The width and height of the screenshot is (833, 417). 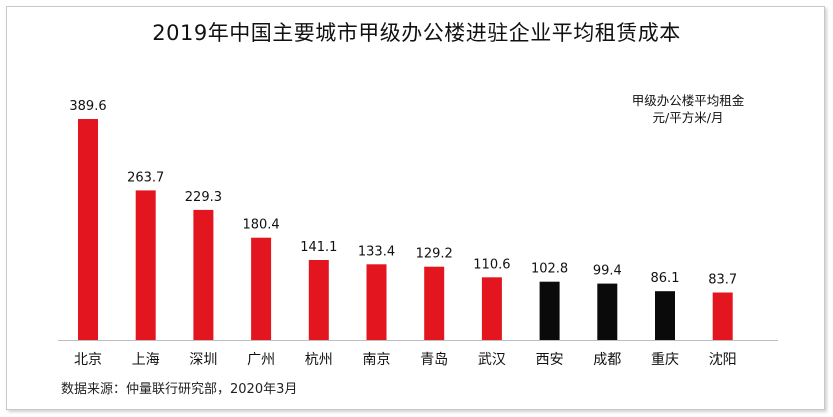 I want to click on data-label-7: 110.6, so click(x=491, y=264).